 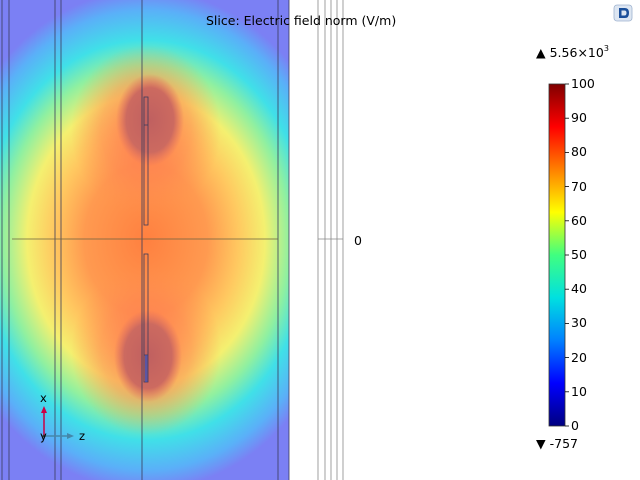 What do you see at coordinates (579, 322) in the screenshot?
I see `colorbar-tick-label: 30` at bounding box center [579, 322].